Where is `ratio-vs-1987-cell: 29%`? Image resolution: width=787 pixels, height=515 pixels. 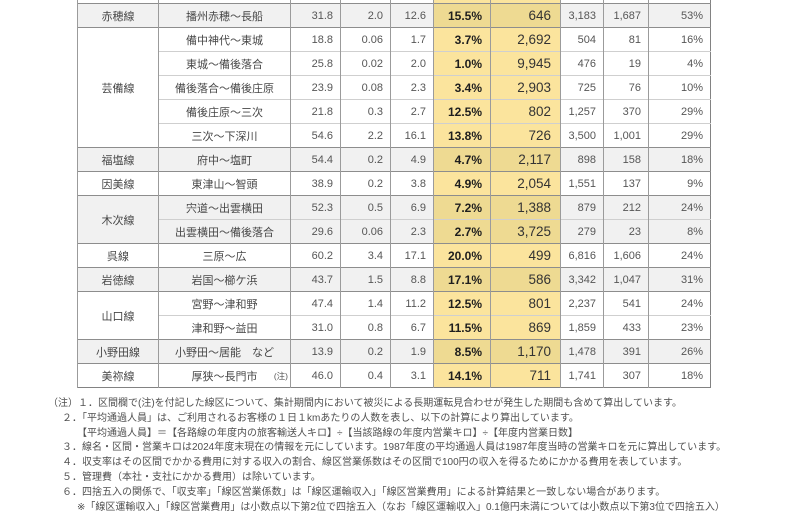
ratio-vs-1987-cell: 29% is located at coordinates (679, 135).